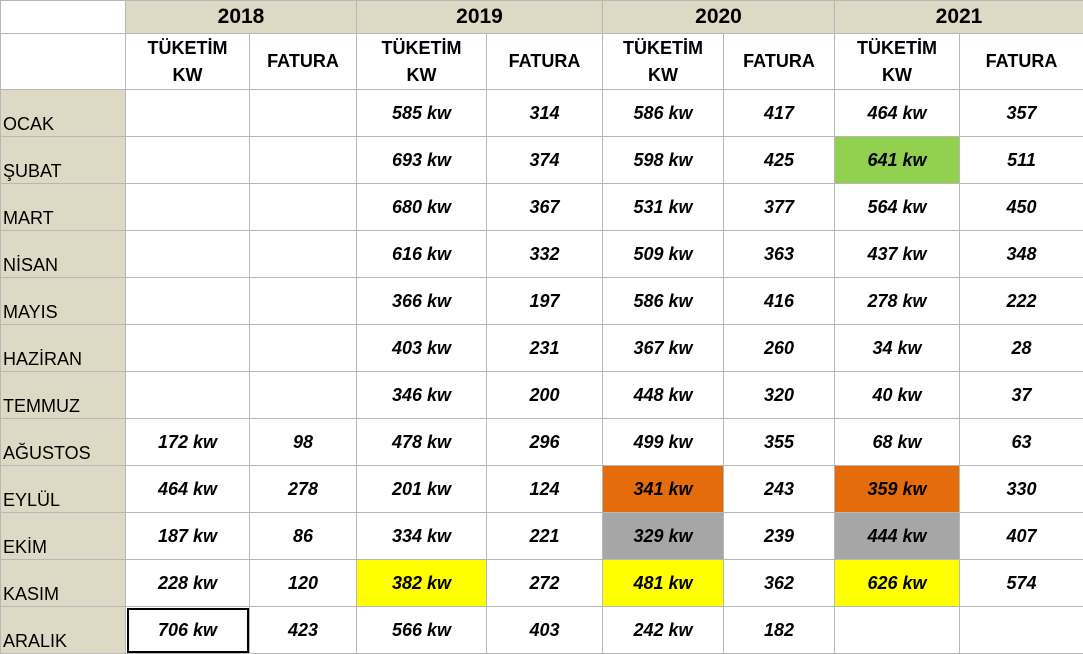  What do you see at coordinates (959, 17) in the screenshot?
I see `year-header: 2021` at bounding box center [959, 17].